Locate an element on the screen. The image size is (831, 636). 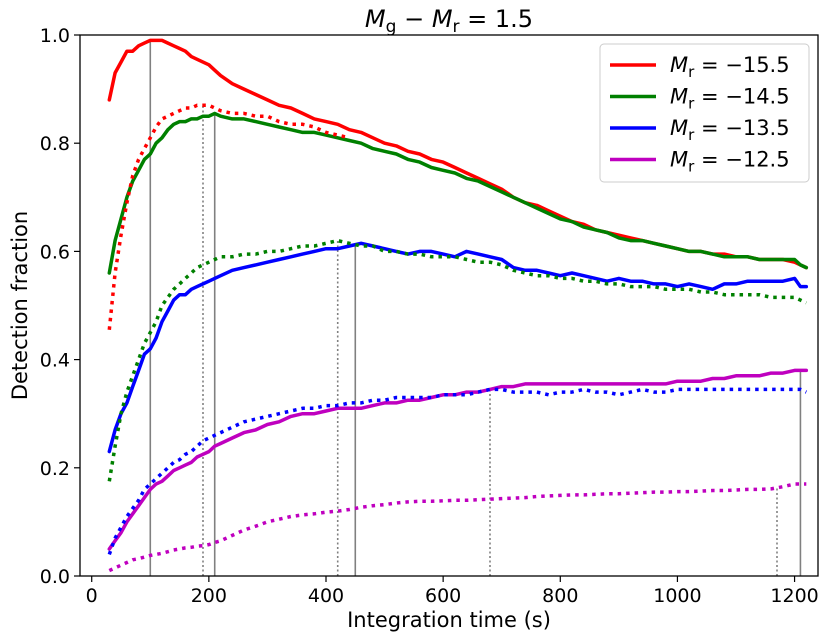
series-line-4-dotted is located at coordinates (228, 216).